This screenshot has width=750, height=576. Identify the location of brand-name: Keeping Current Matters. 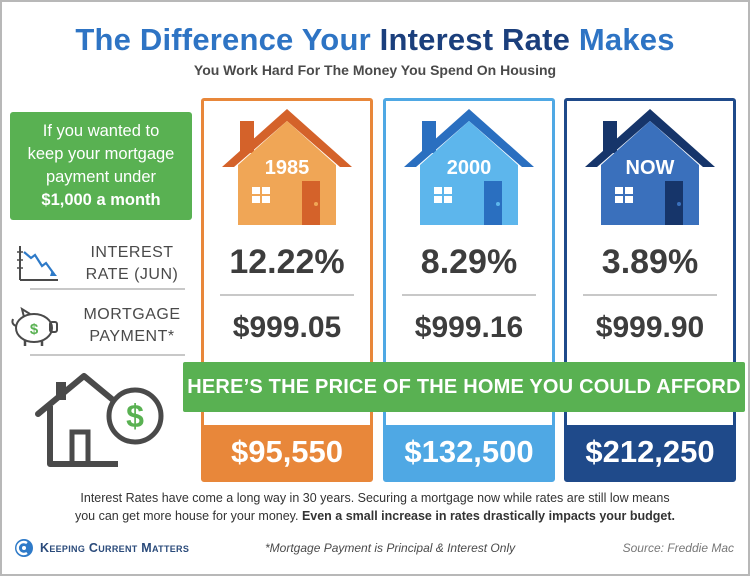
(115, 548).